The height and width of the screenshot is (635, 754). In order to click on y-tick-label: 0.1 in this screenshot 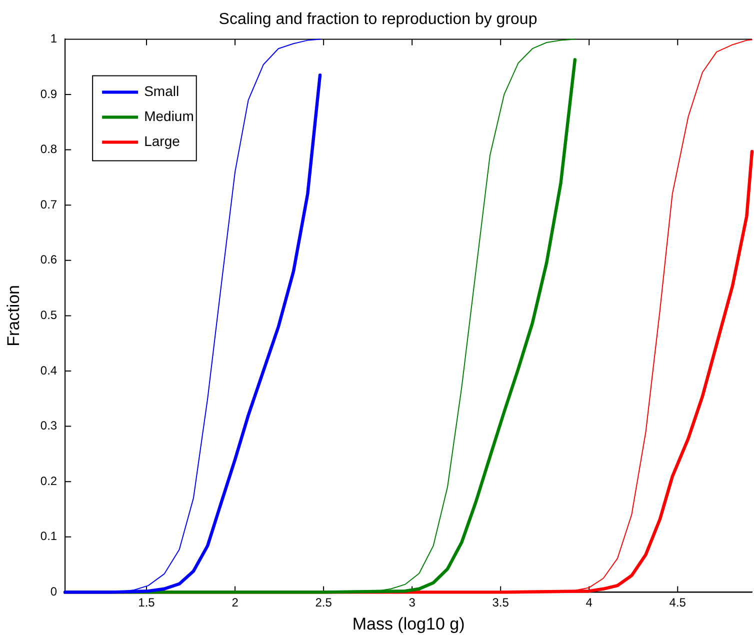, I will do `click(49, 536)`.